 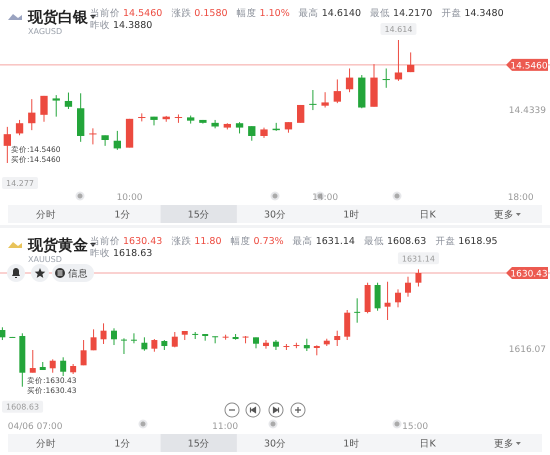 I want to click on text: 11.80, so click(x=208, y=241).